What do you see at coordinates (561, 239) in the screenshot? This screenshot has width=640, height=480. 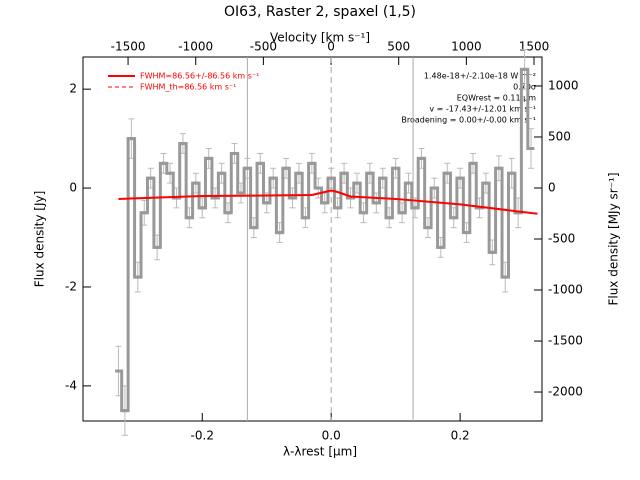 I see `y2-tick-label: -500` at bounding box center [561, 239].